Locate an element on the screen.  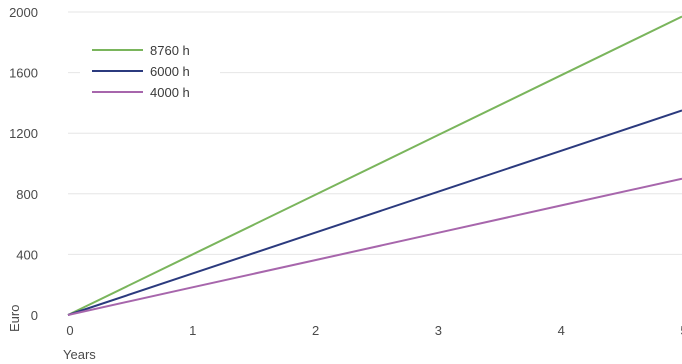
y-axis-ticks: 0 400 800 1200 1600 2000 is located at coordinates (23, 164).